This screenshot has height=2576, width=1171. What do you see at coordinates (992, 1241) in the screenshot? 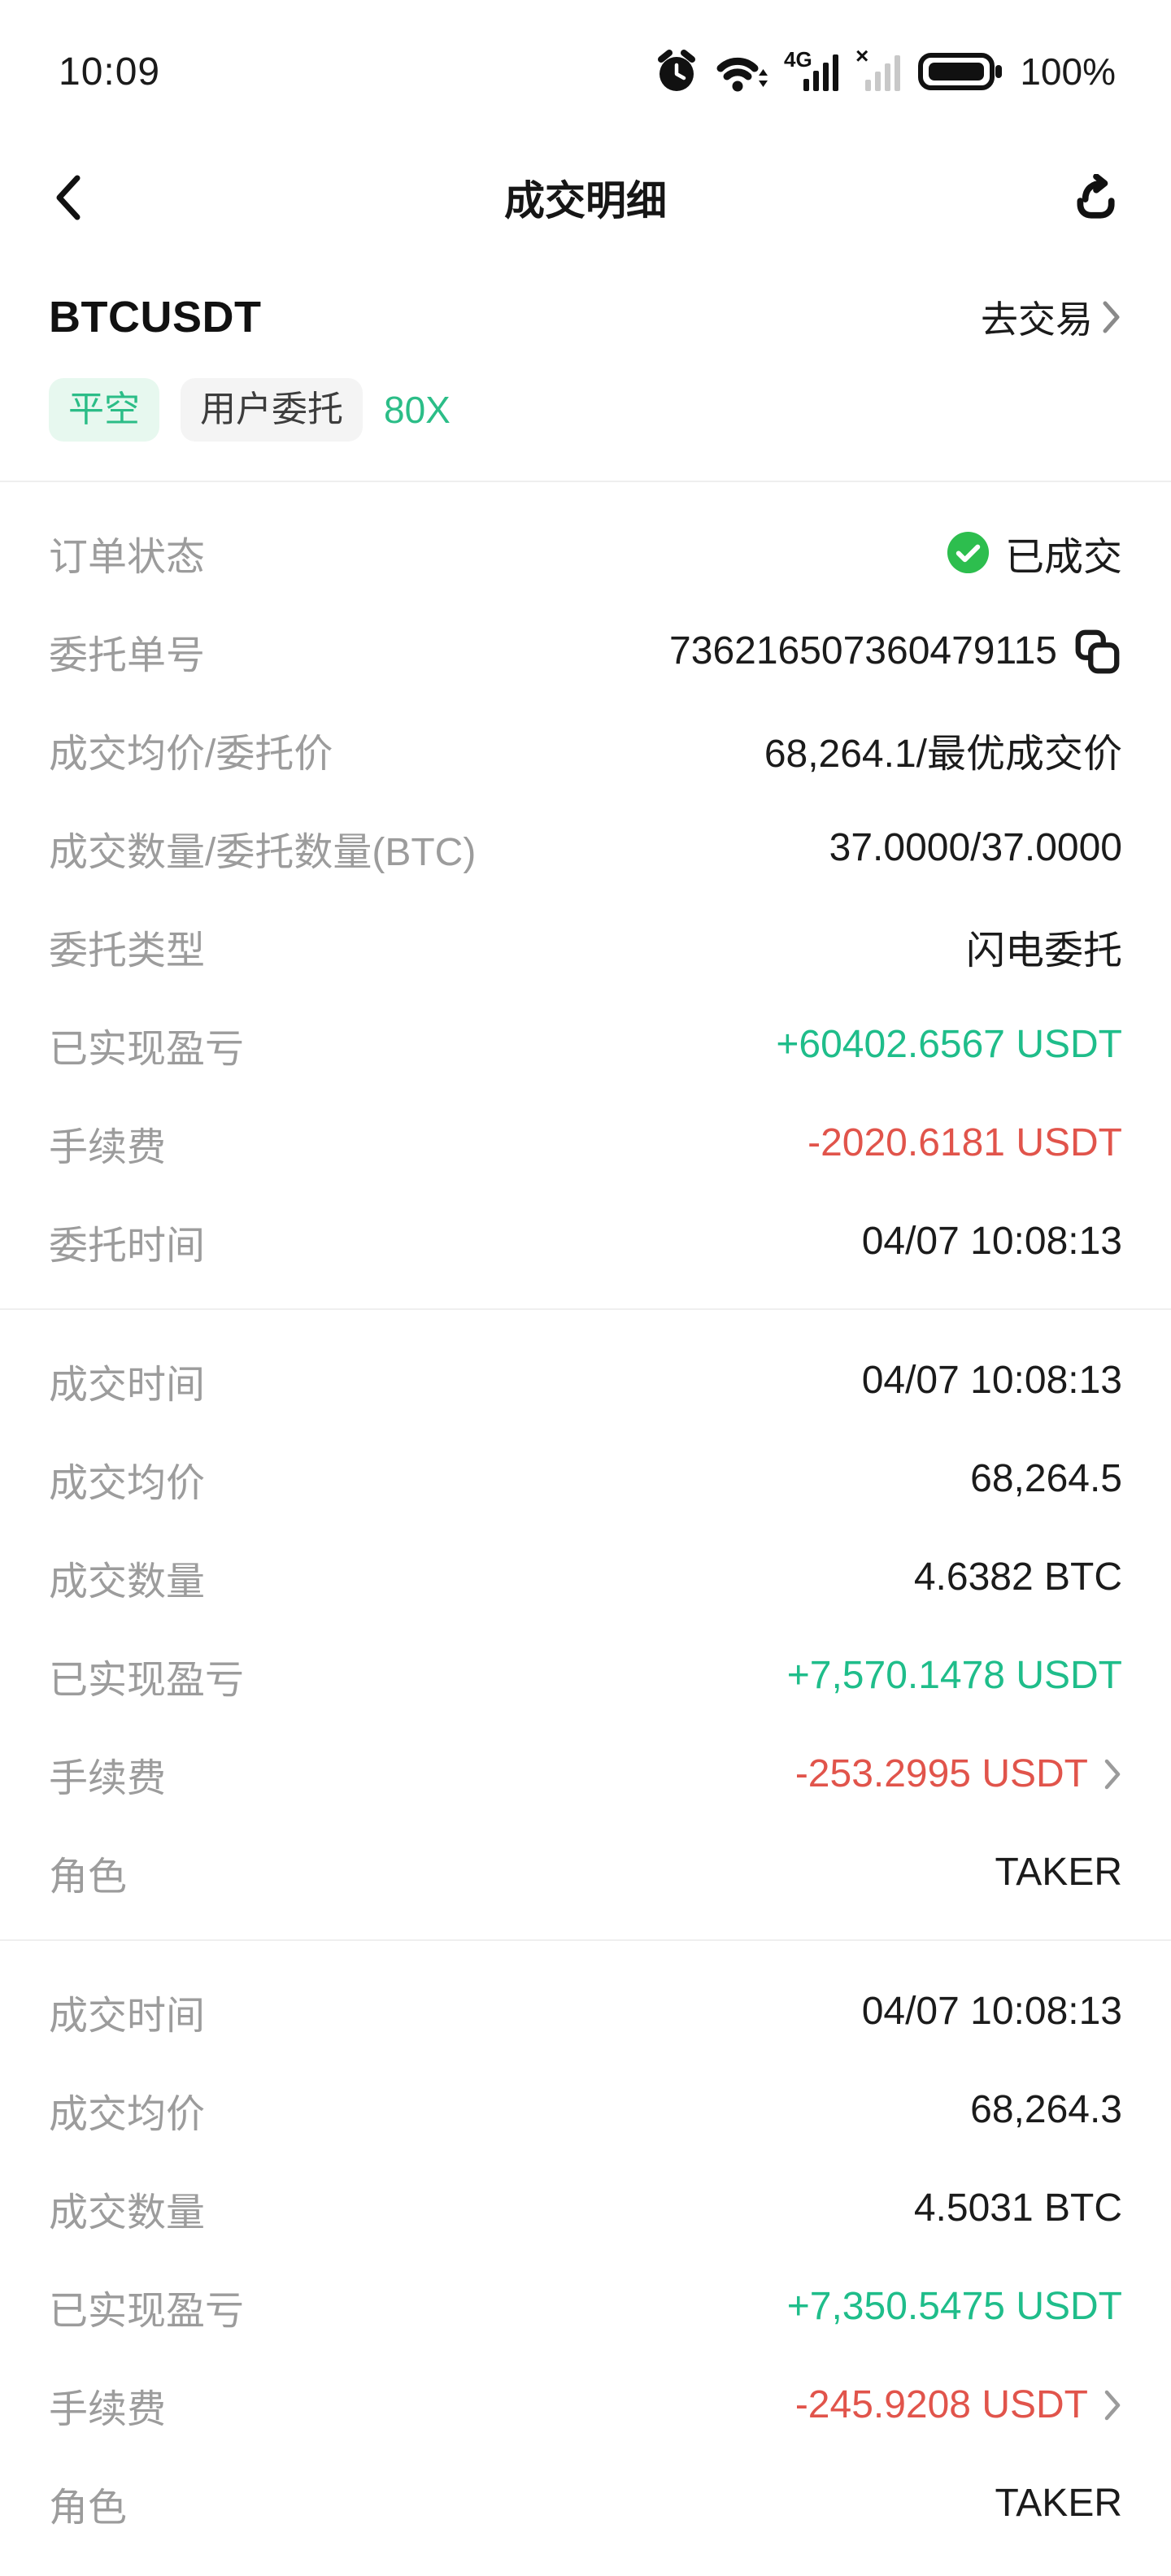
I see `order-time-value: 04/07 10:08:13` at bounding box center [992, 1241].